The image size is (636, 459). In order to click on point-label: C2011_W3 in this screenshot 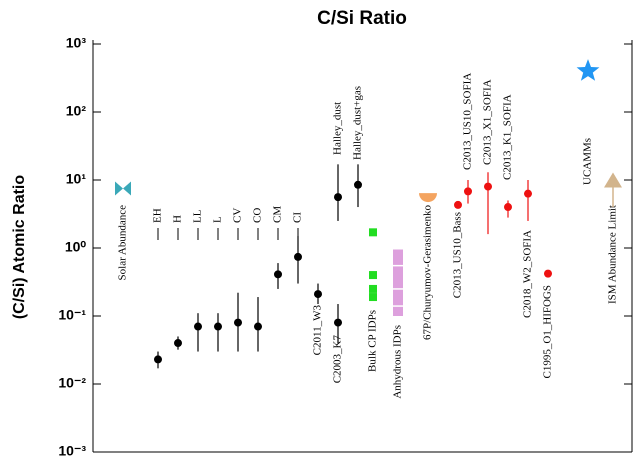, I will do `click(318, 330)`.